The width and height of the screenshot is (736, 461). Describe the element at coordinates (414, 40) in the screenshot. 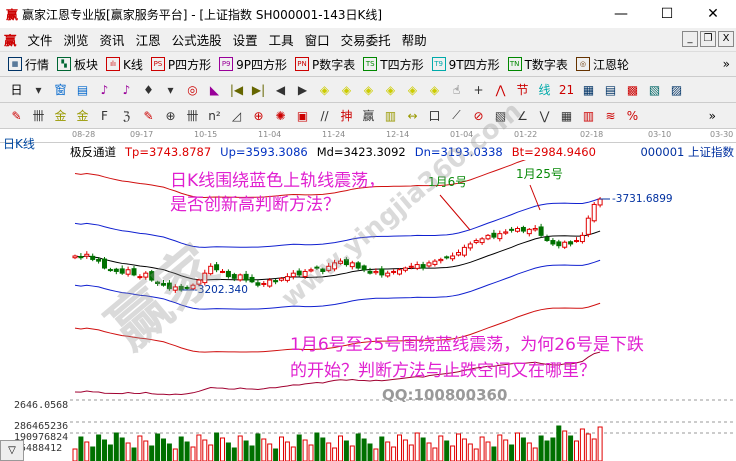

I see `menu-help: 帮助` at that location.